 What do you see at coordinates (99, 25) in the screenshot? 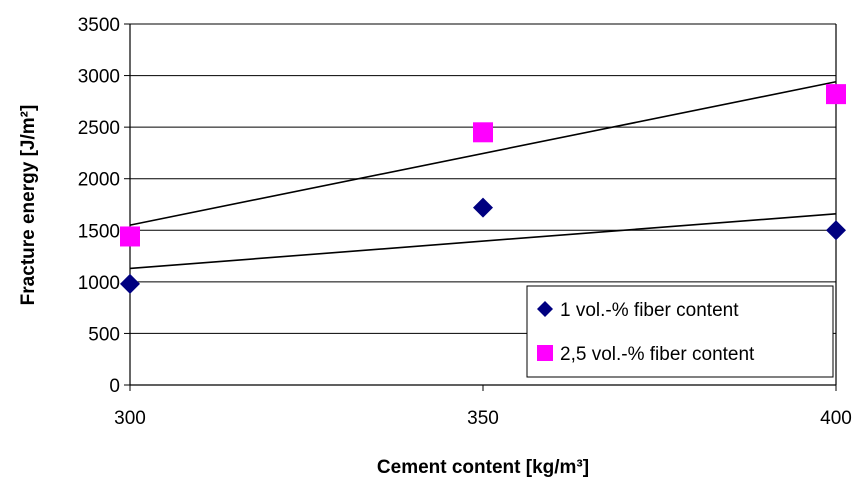
I see `y-tick-label: 3500` at bounding box center [99, 25].